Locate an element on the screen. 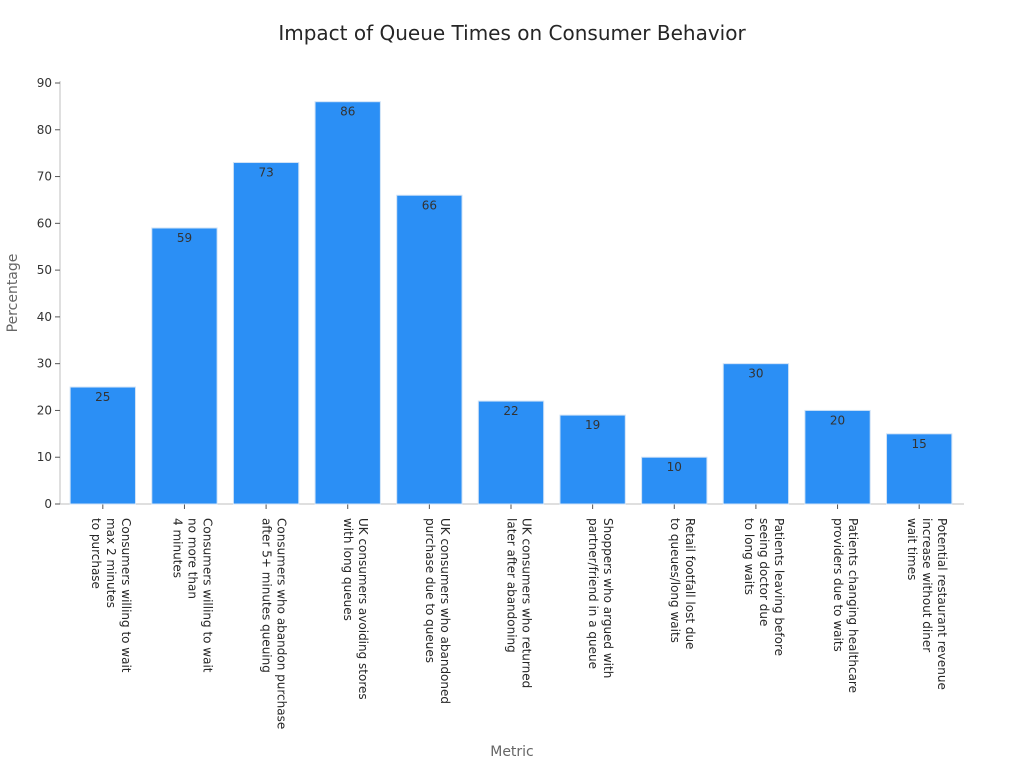 This screenshot has width=1024, height=768. x-tick-label-line: Consumers who abandon purchase is located at coordinates (282, 623).